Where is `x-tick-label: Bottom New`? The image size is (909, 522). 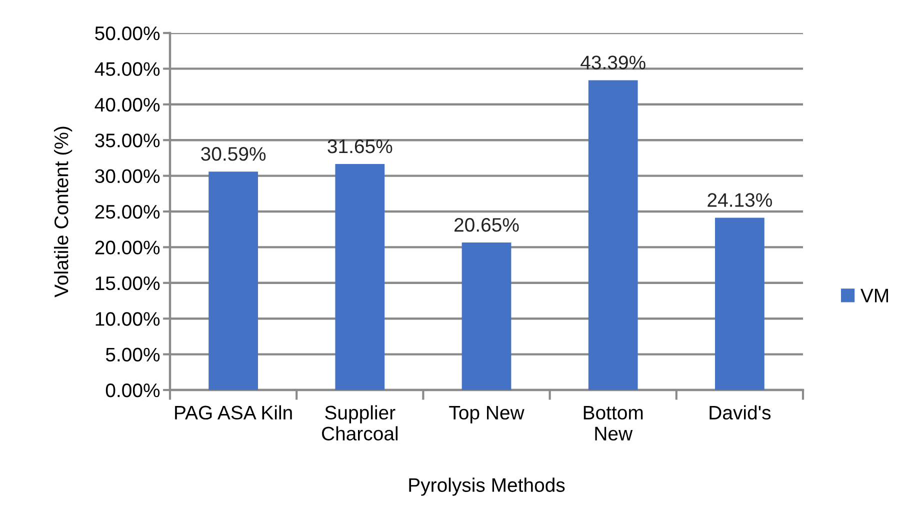 x-tick-label: Bottom New is located at coordinates (613, 423).